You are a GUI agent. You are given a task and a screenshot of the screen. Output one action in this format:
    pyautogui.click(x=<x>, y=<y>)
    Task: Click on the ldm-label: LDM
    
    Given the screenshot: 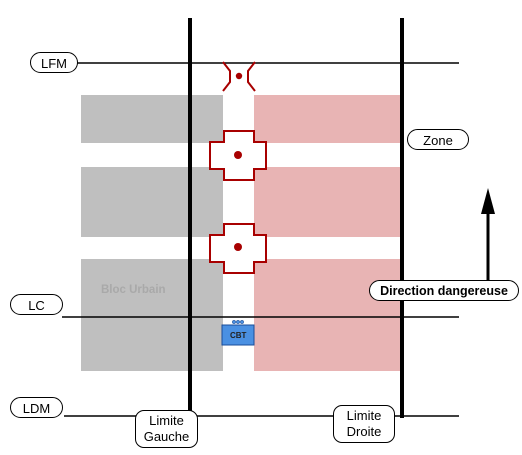 What is the action you would take?
    pyautogui.click(x=36, y=407)
    